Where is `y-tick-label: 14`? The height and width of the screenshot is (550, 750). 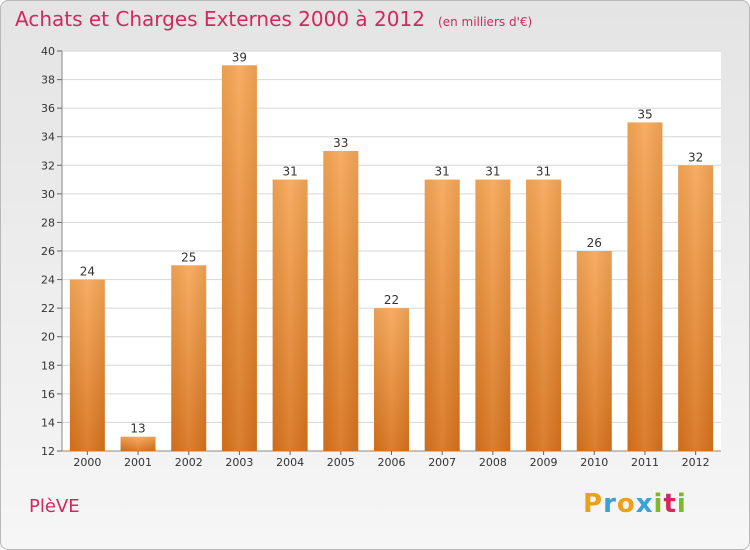
y-tick-label: 14 is located at coordinates (48, 422).